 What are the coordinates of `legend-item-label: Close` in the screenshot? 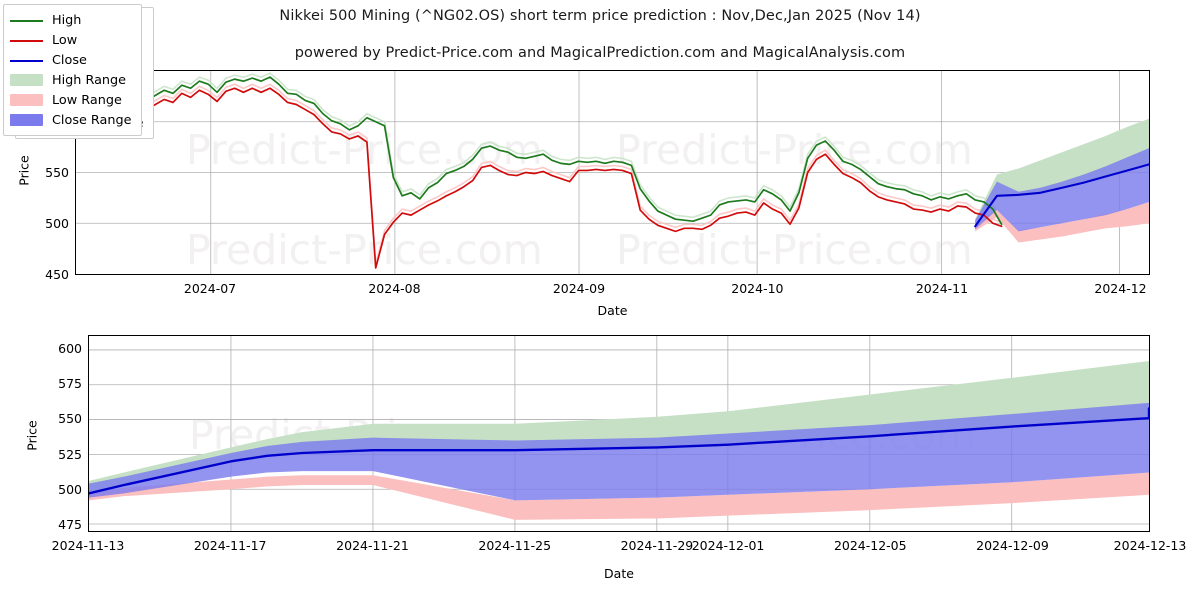 It's located at (69, 60).